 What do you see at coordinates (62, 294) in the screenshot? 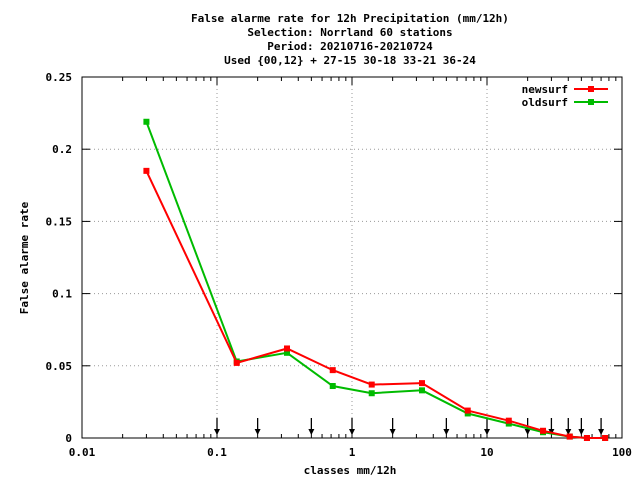
I see `y-tick-label: 0.1` at bounding box center [62, 294].